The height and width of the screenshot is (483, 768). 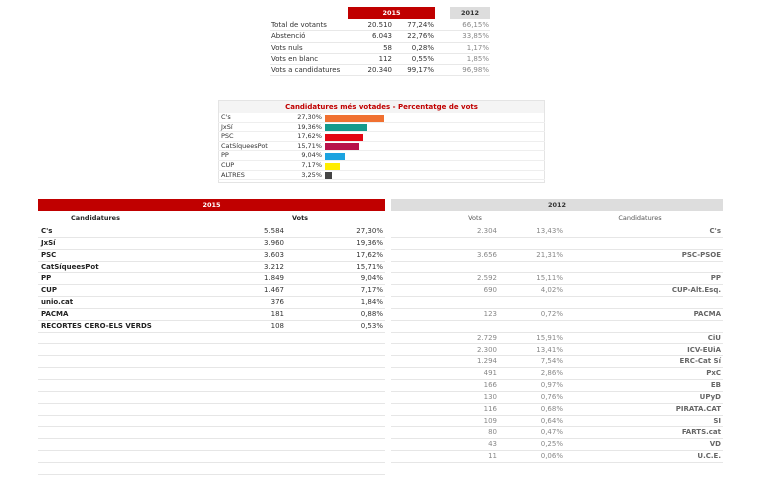 What do you see at coordinates (700, 361) in the screenshot?
I see `party-name: ERC-Cat Sí` at bounding box center [700, 361].